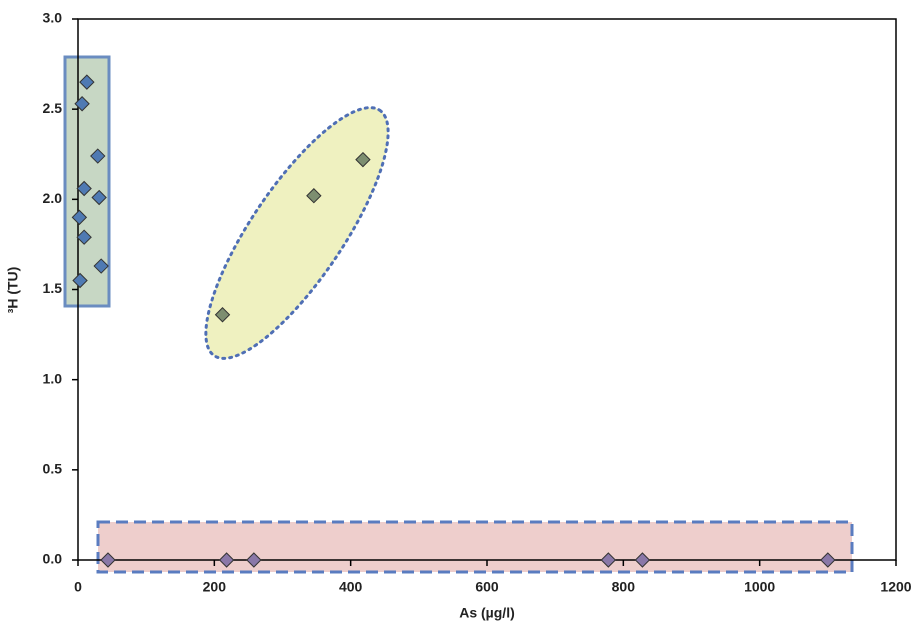 The height and width of the screenshot is (628, 917). Describe the element at coordinates (487, 587) in the screenshot. I see `x-tick-label: 600` at that location.